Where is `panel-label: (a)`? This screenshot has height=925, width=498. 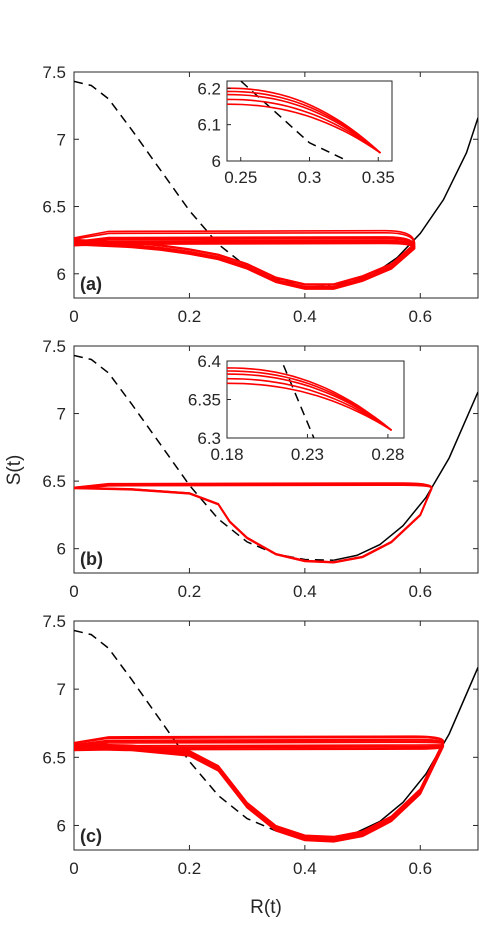
panel-label: (a) is located at coordinates (91, 284).